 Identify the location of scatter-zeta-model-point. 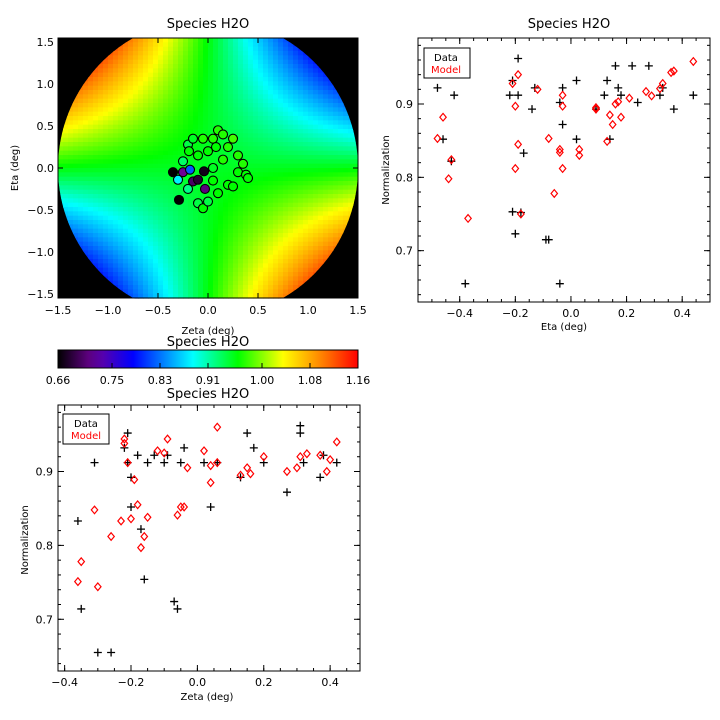
(81, 561).